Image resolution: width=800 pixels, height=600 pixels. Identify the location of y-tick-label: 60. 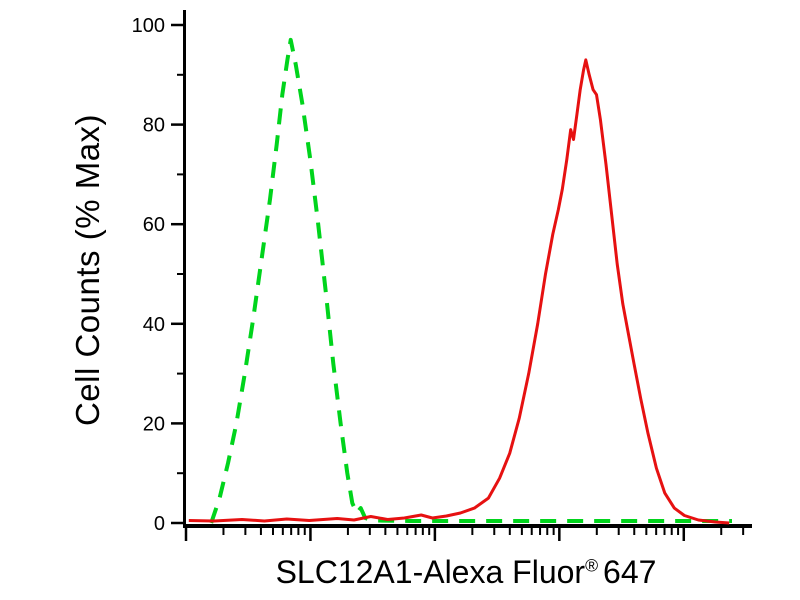
(154, 225).